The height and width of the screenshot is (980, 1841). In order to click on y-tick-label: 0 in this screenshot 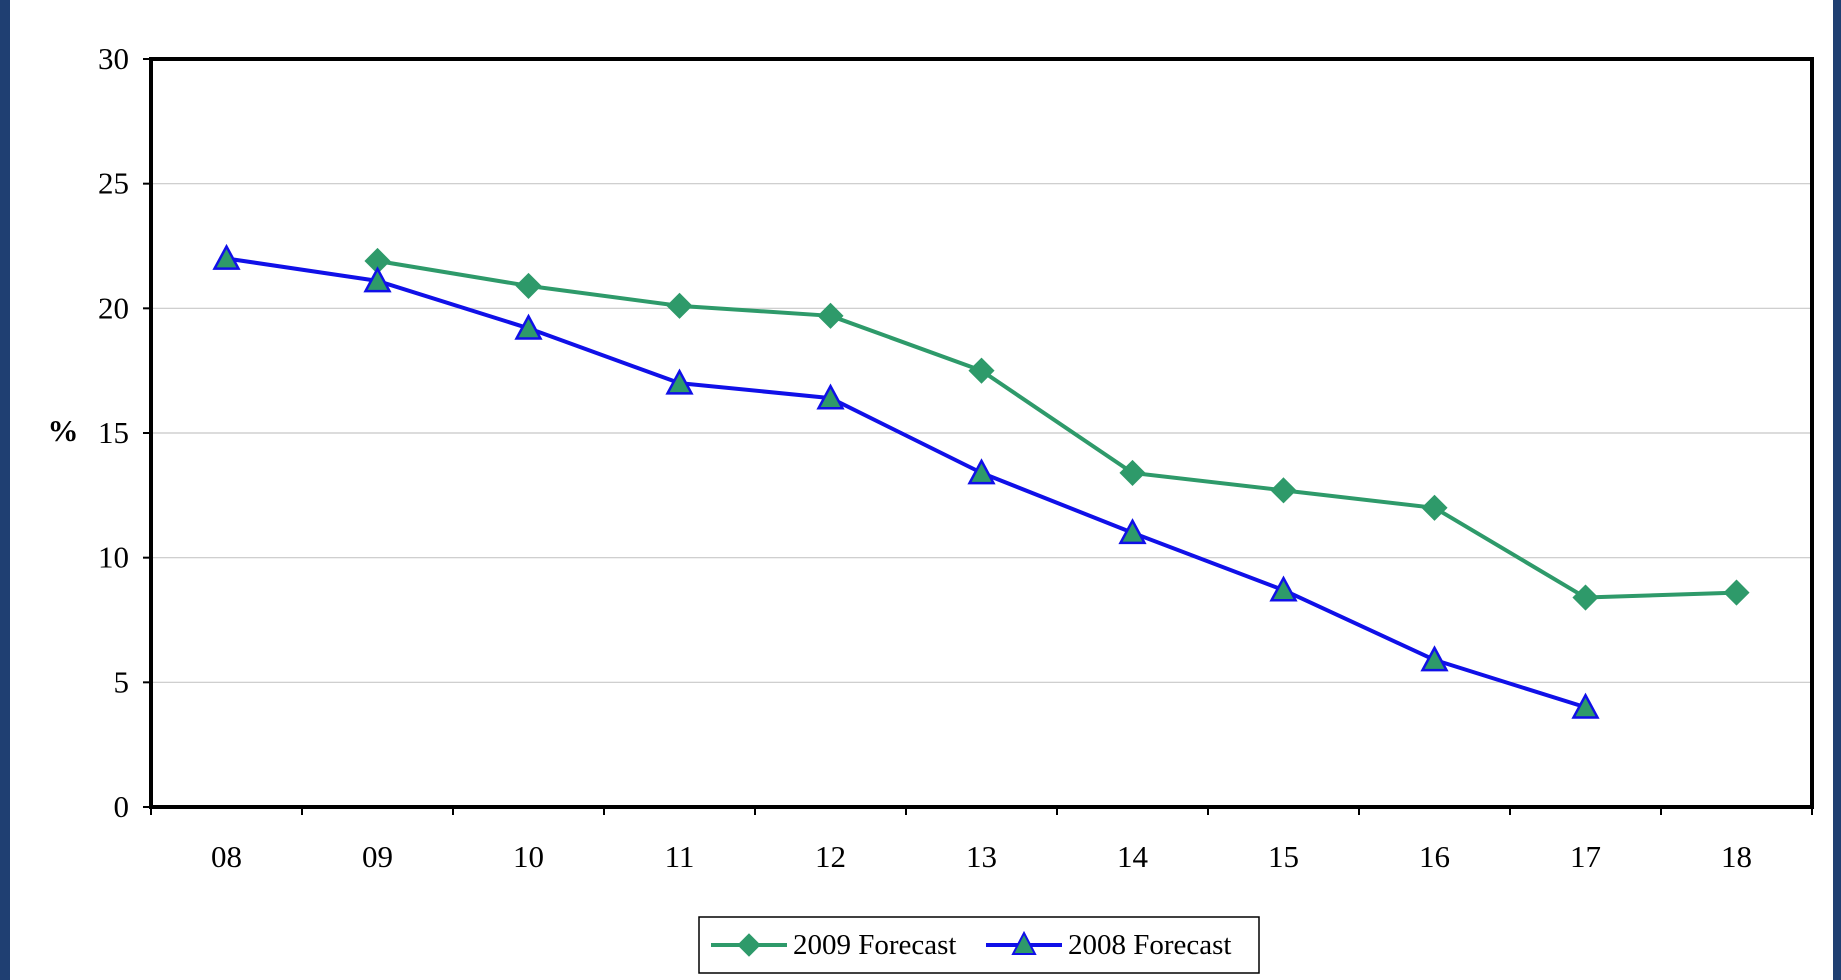, I will do `click(122, 806)`.